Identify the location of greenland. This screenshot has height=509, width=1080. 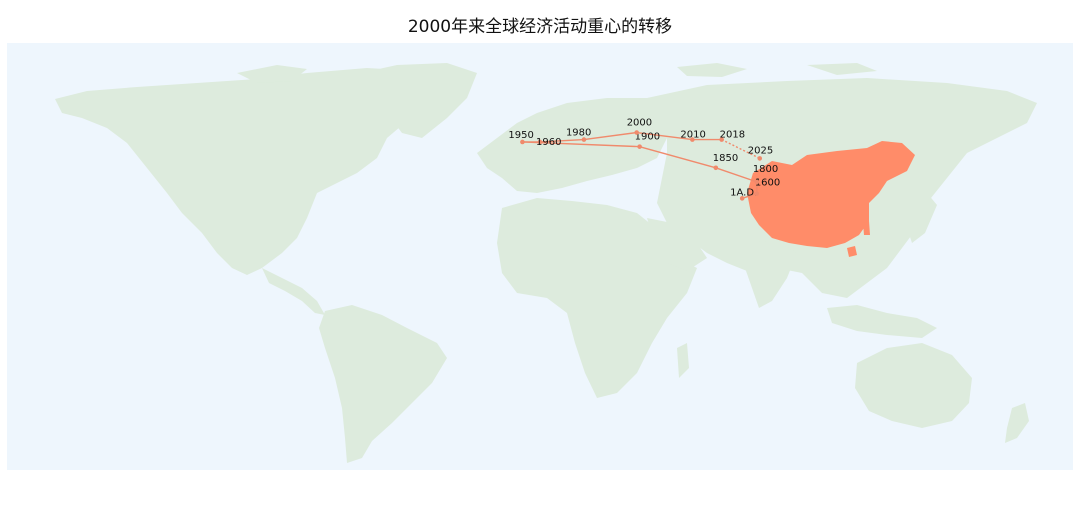
(414, 100).